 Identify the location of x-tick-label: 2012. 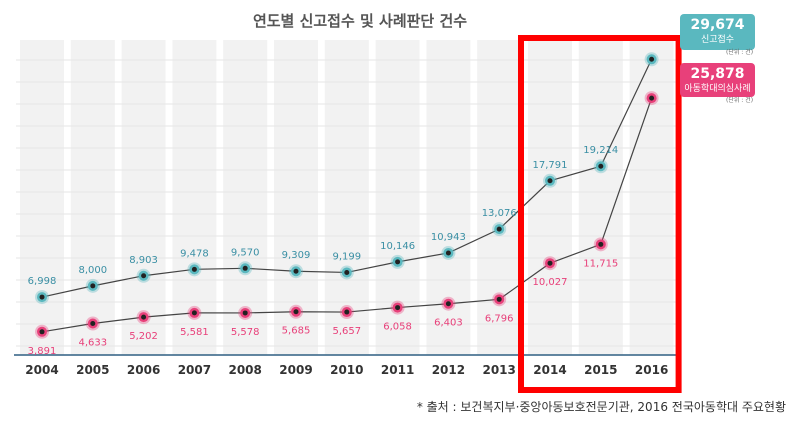
(448, 370).